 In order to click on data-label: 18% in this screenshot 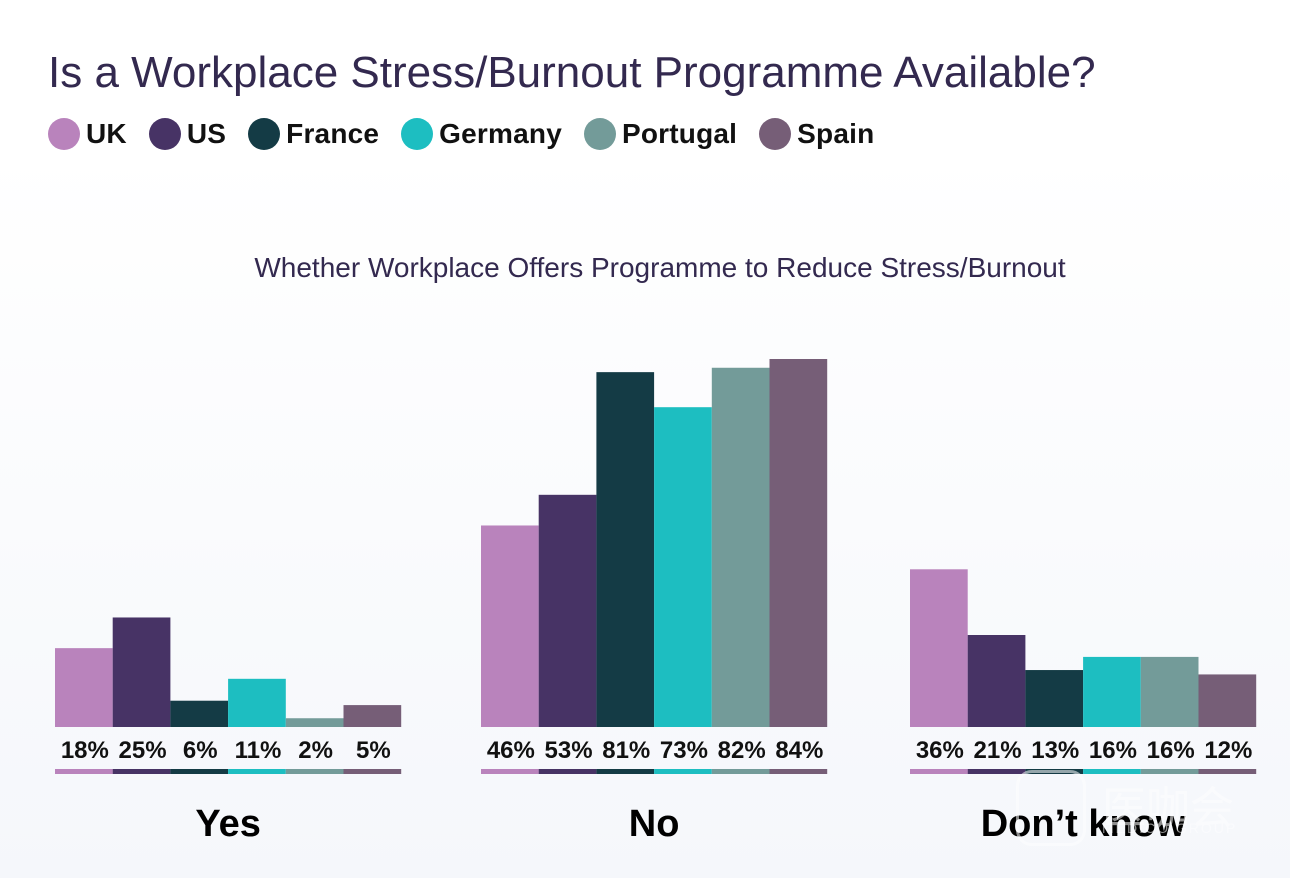, I will do `click(85, 750)`.